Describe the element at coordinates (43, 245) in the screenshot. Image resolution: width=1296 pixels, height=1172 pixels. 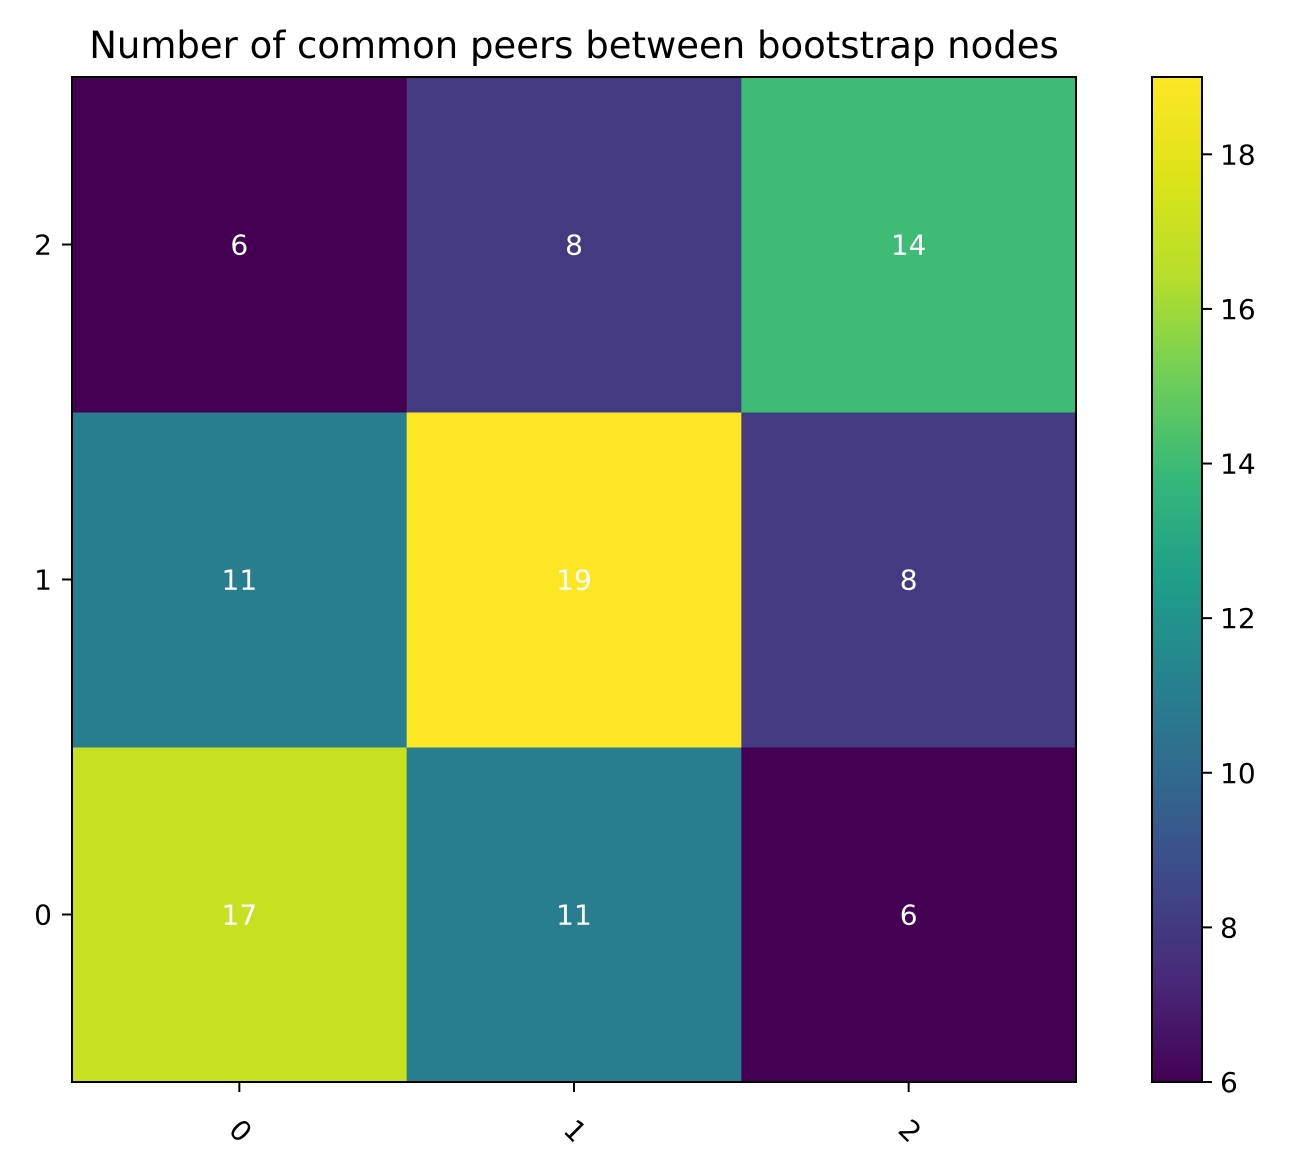
I see `y-tick-label-2: 2` at that location.